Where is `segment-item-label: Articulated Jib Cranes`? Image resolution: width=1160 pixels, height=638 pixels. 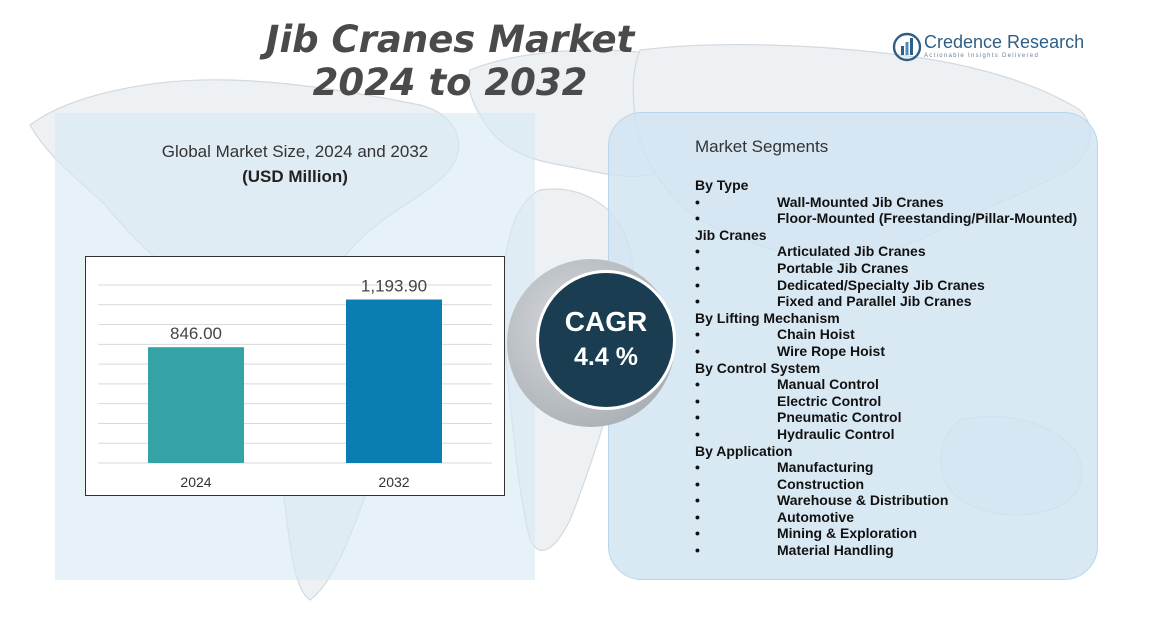
segment-item-label: Articulated Jib Cranes is located at coordinates (851, 251).